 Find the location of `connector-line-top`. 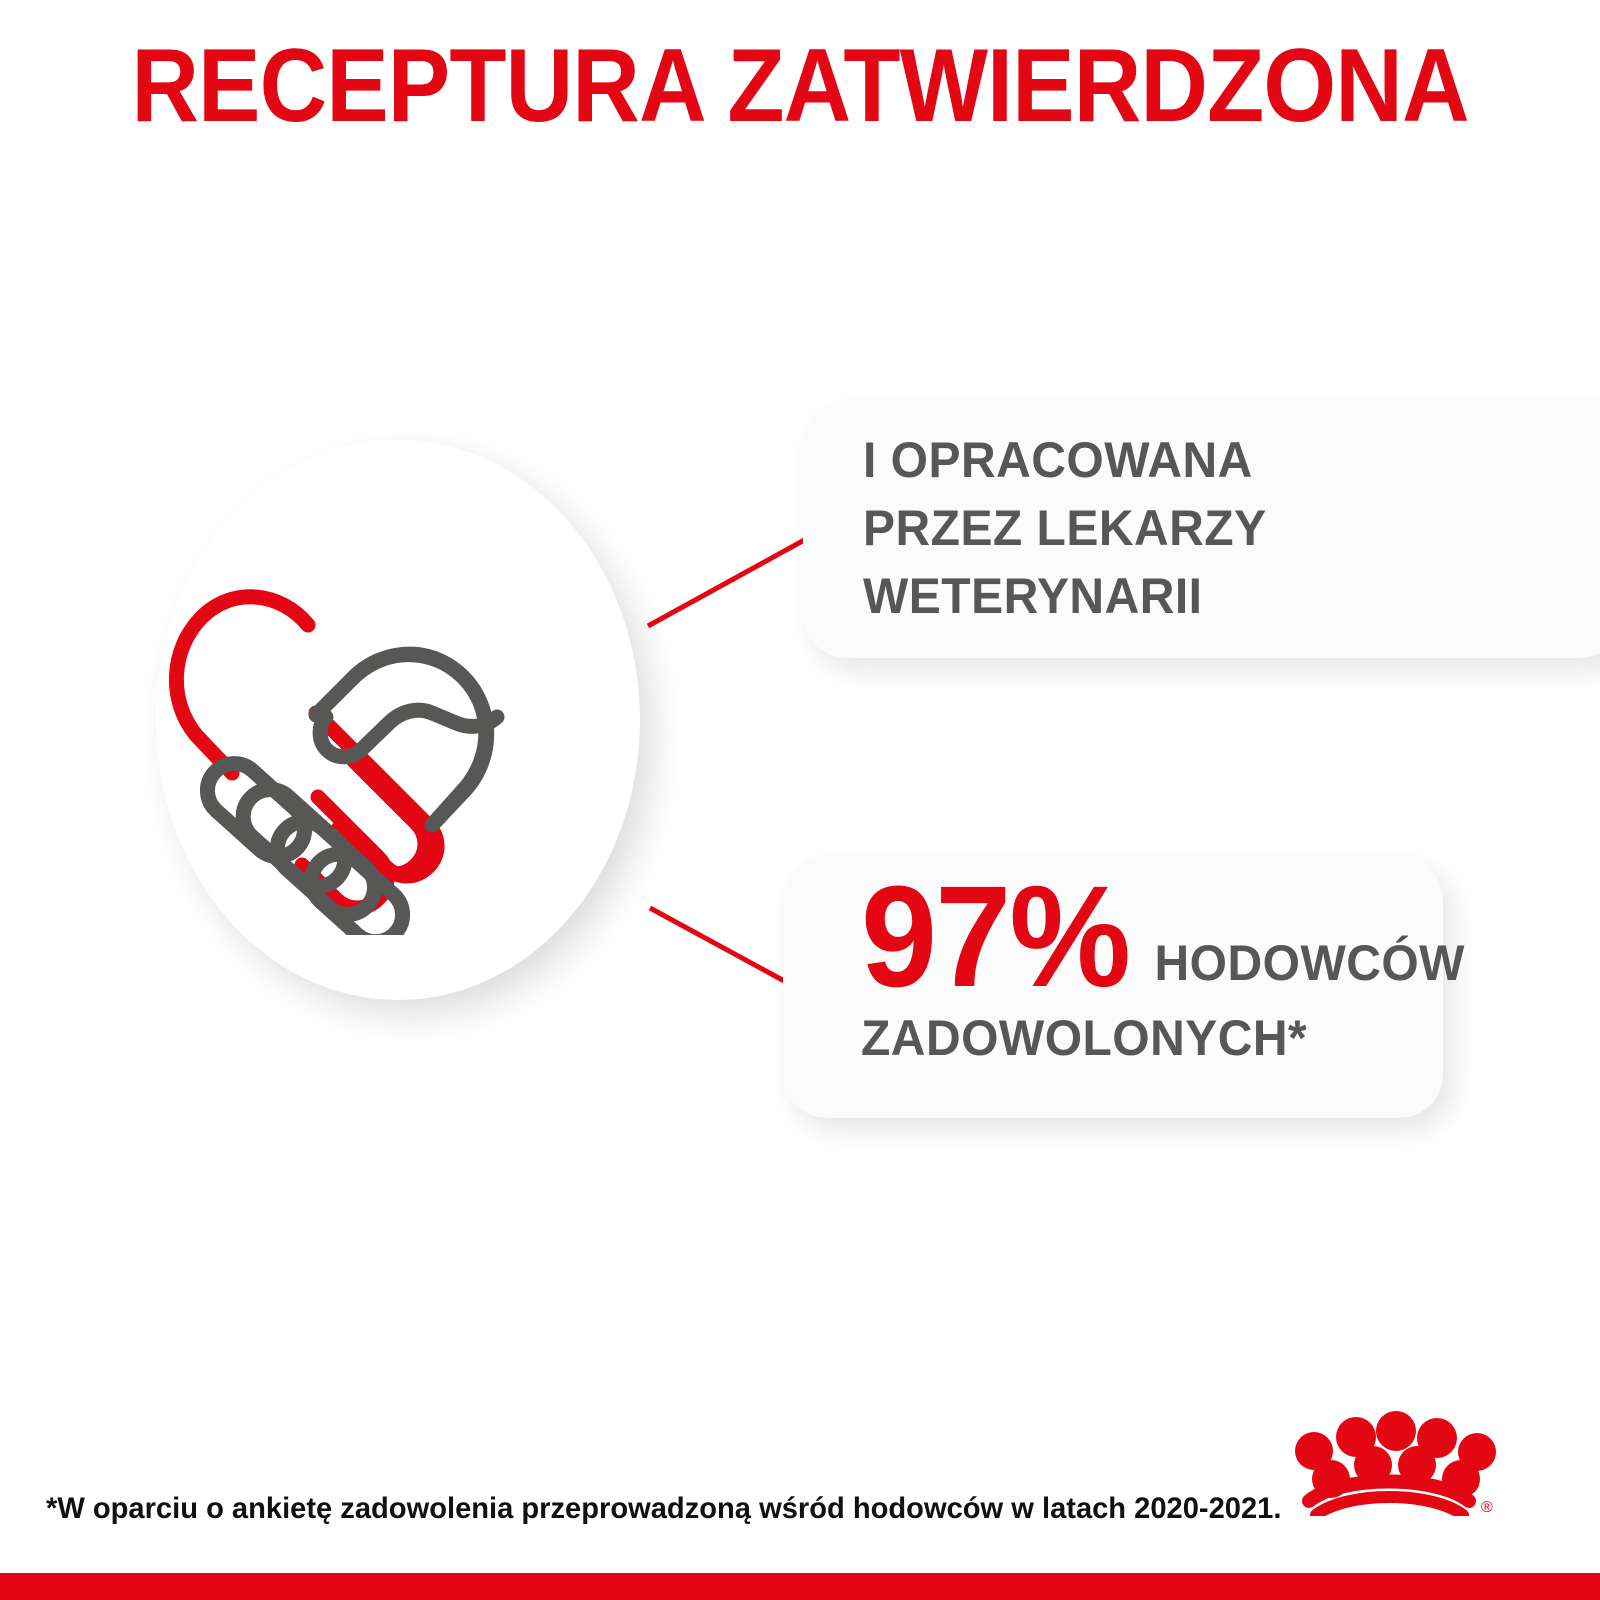

connector-line-top is located at coordinates (728, 582).